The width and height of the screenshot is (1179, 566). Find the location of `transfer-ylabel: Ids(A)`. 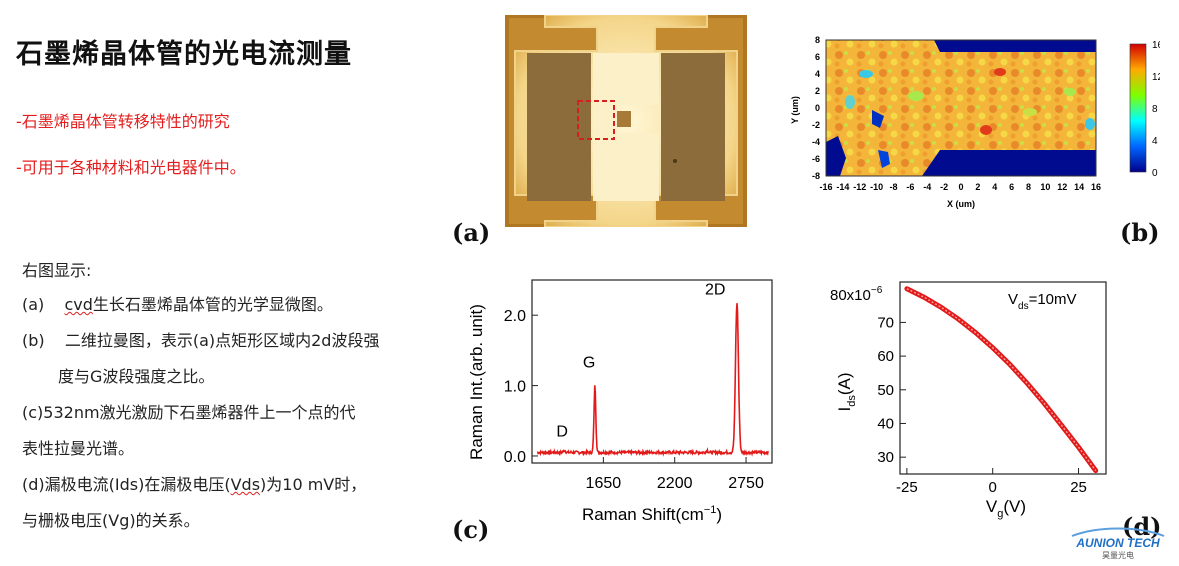

transfer-ylabel: Ids(A) is located at coordinates (846, 391).